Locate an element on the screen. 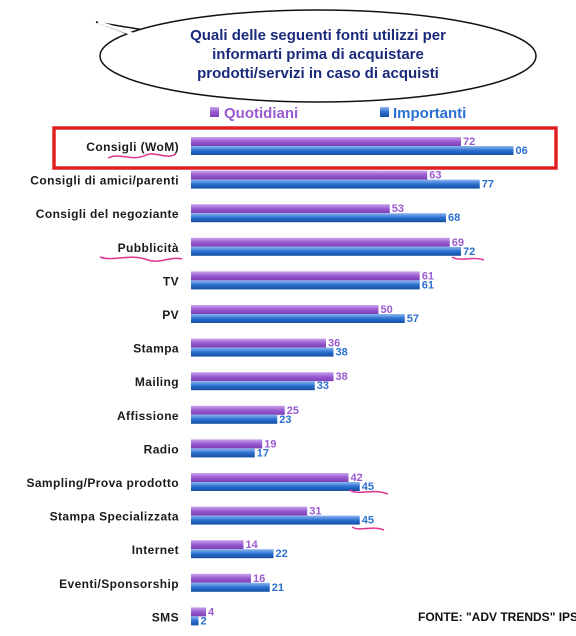 The height and width of the screenshot is (636, 576). value-label: 23 is located at coordinates (285, 420).